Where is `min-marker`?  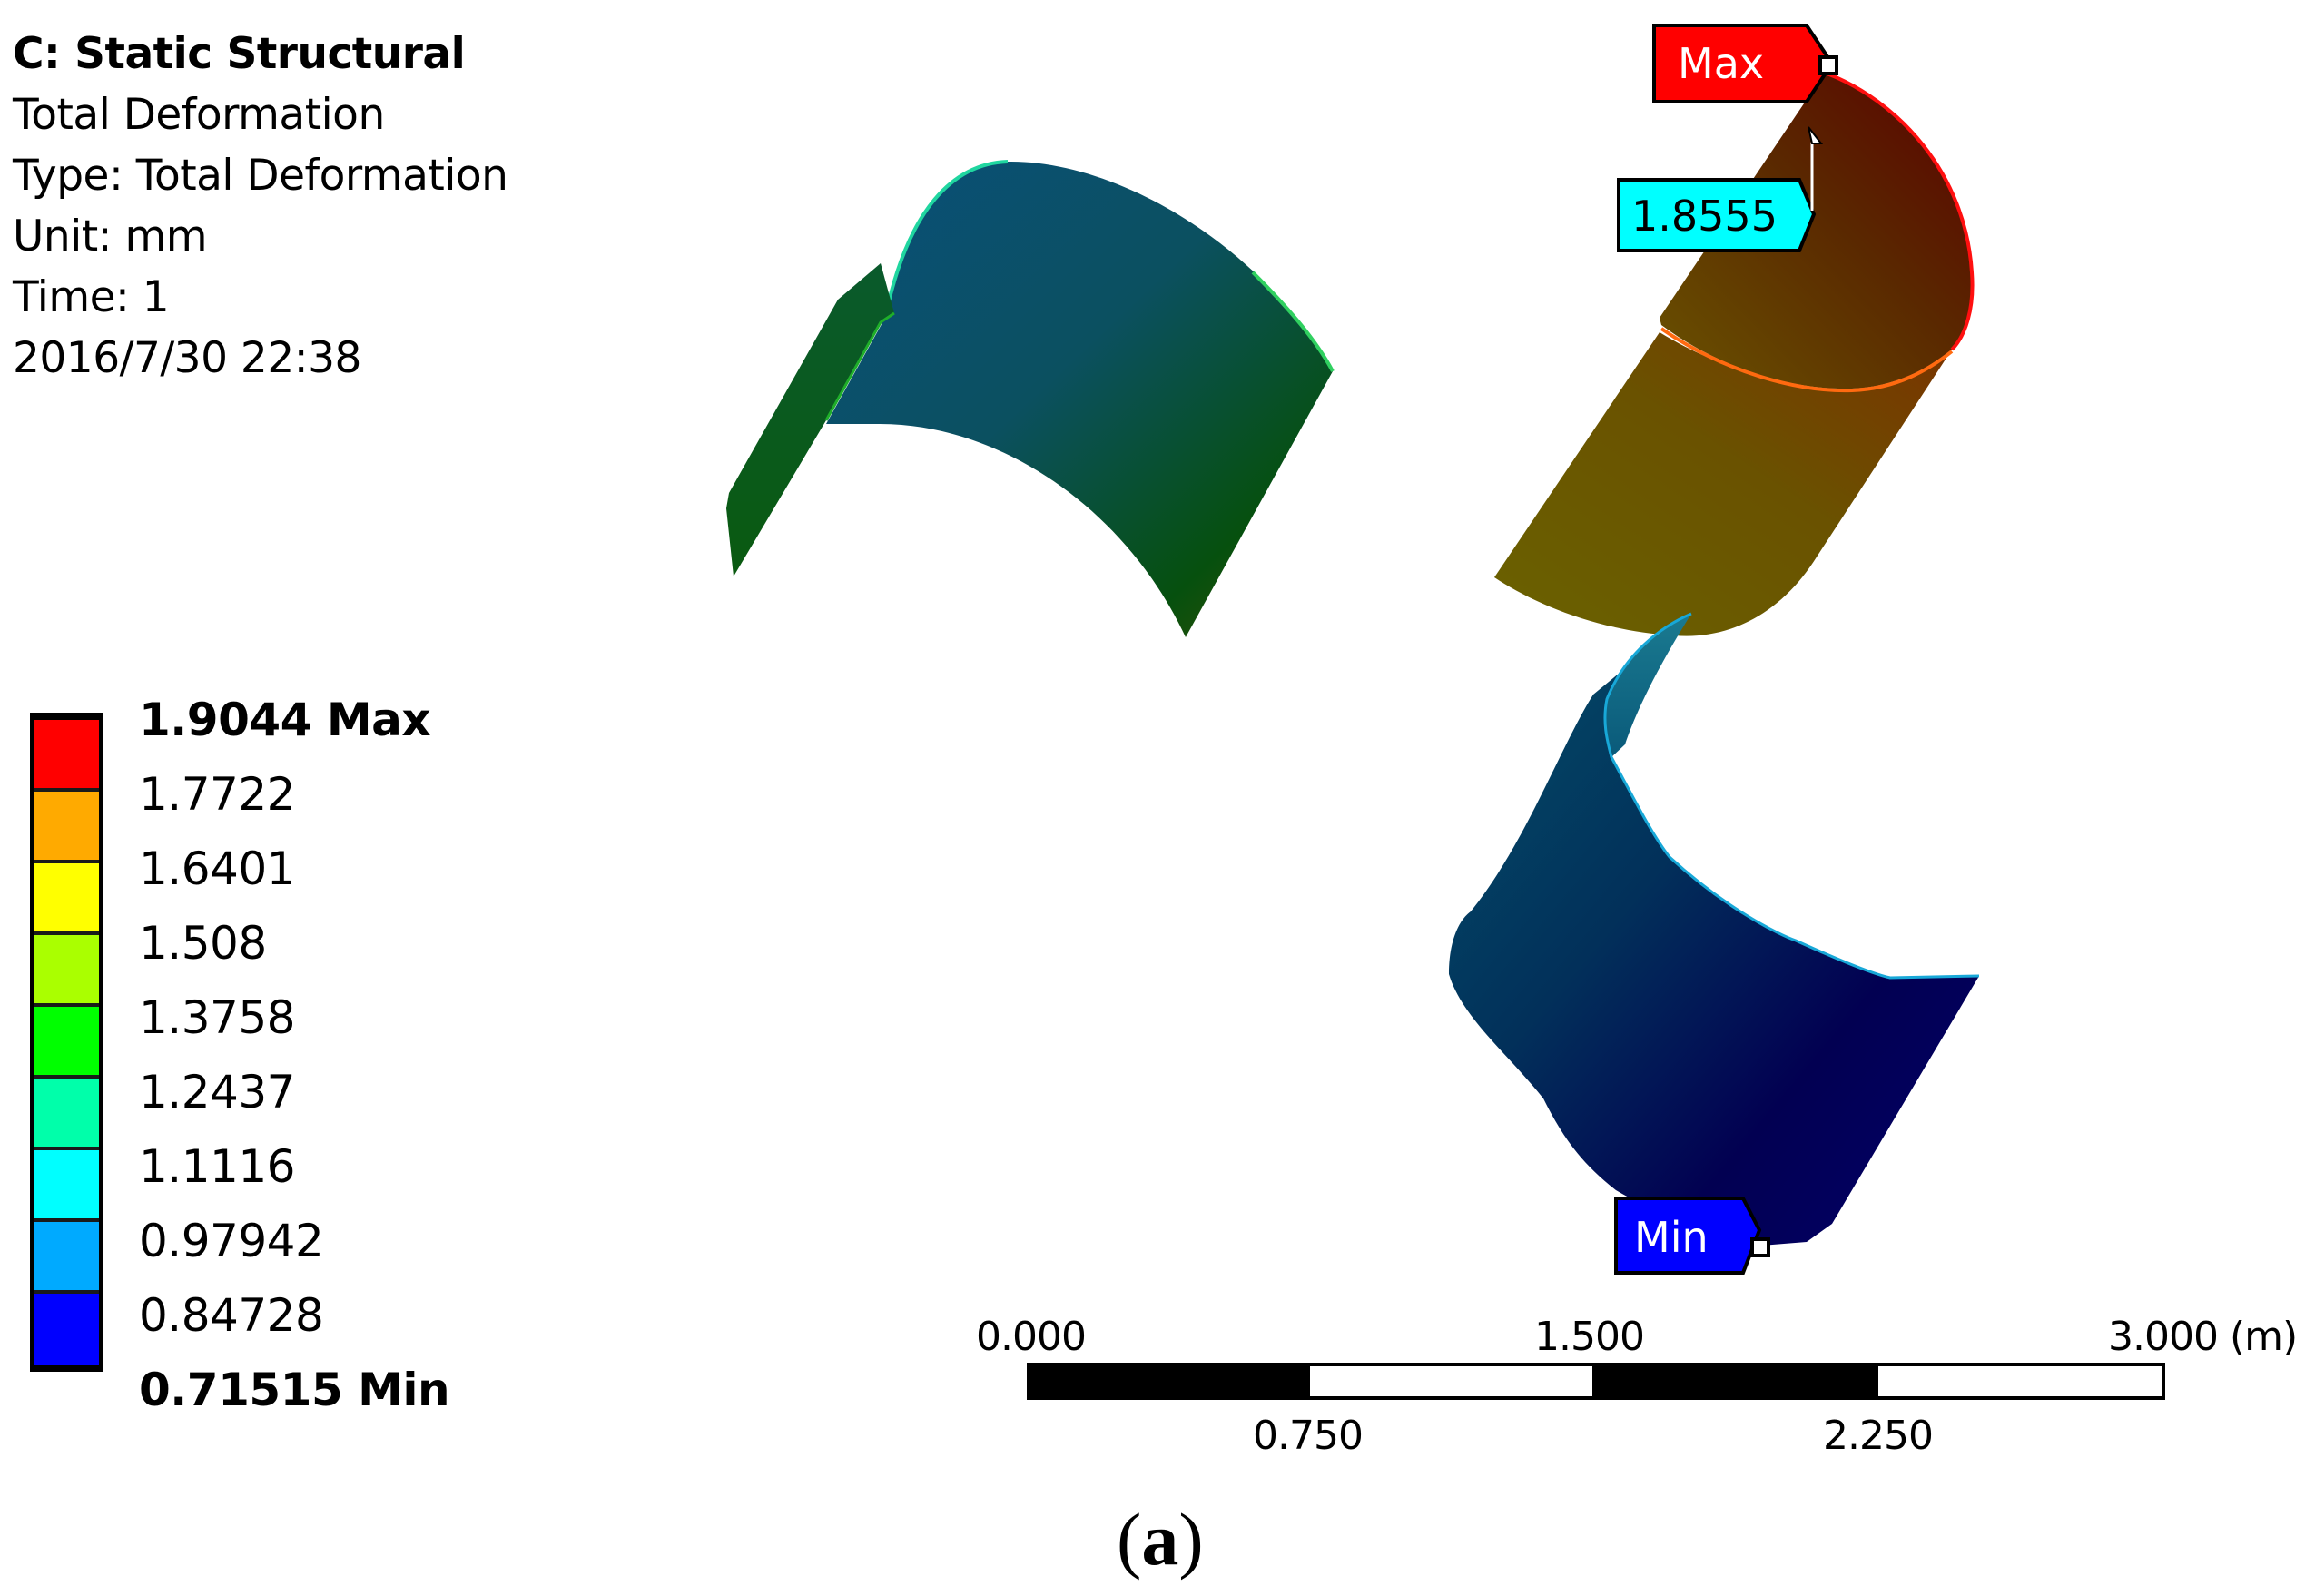
min-marker is located at coordinates (1692, 1236).